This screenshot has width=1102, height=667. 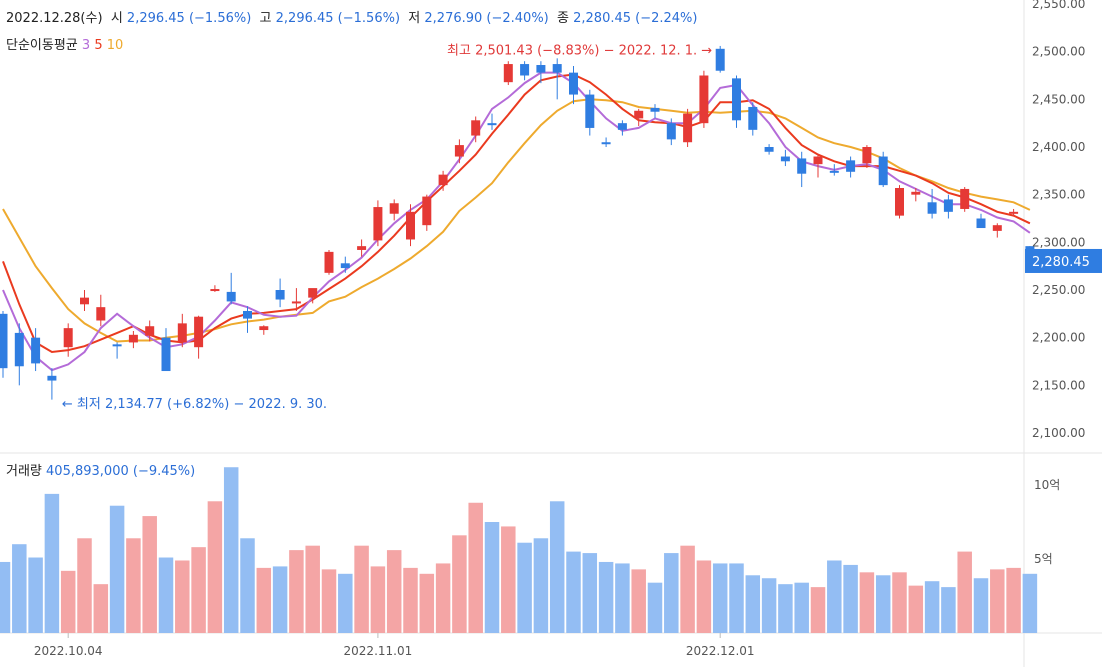 I want to click on ma5-legend: 5, so click(x=98, y=45).